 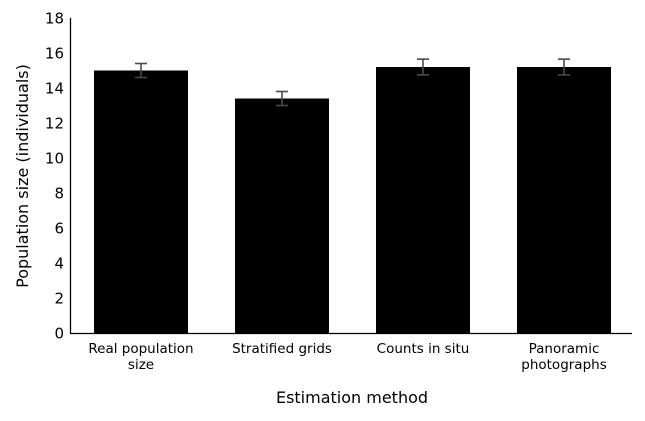 I want to click on y-tick-label: 6, so click(x=59, y=229).